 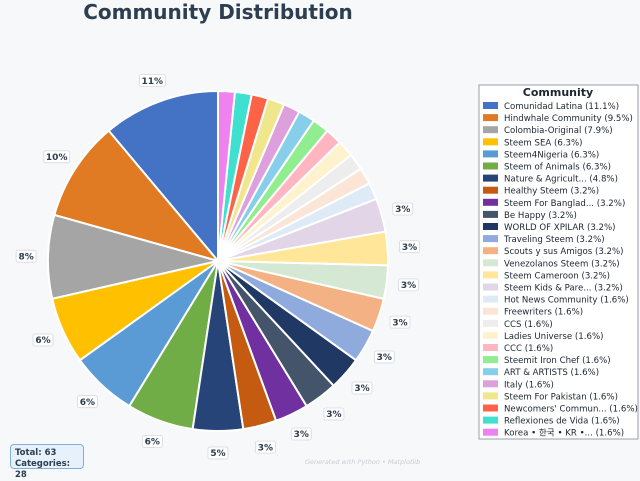 I want to click on legend-label: CCS (1.6%), so click(x=528, y=325).